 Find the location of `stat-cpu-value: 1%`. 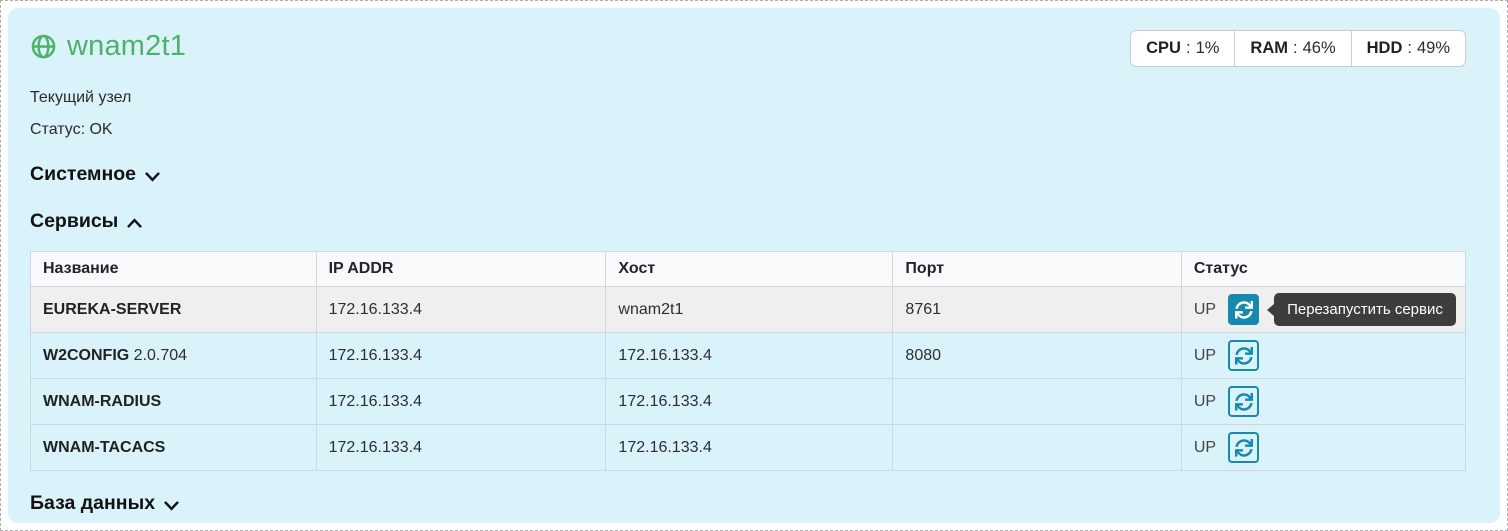

stat-cpu-value: 1% is located at coordinates (1207, 48).